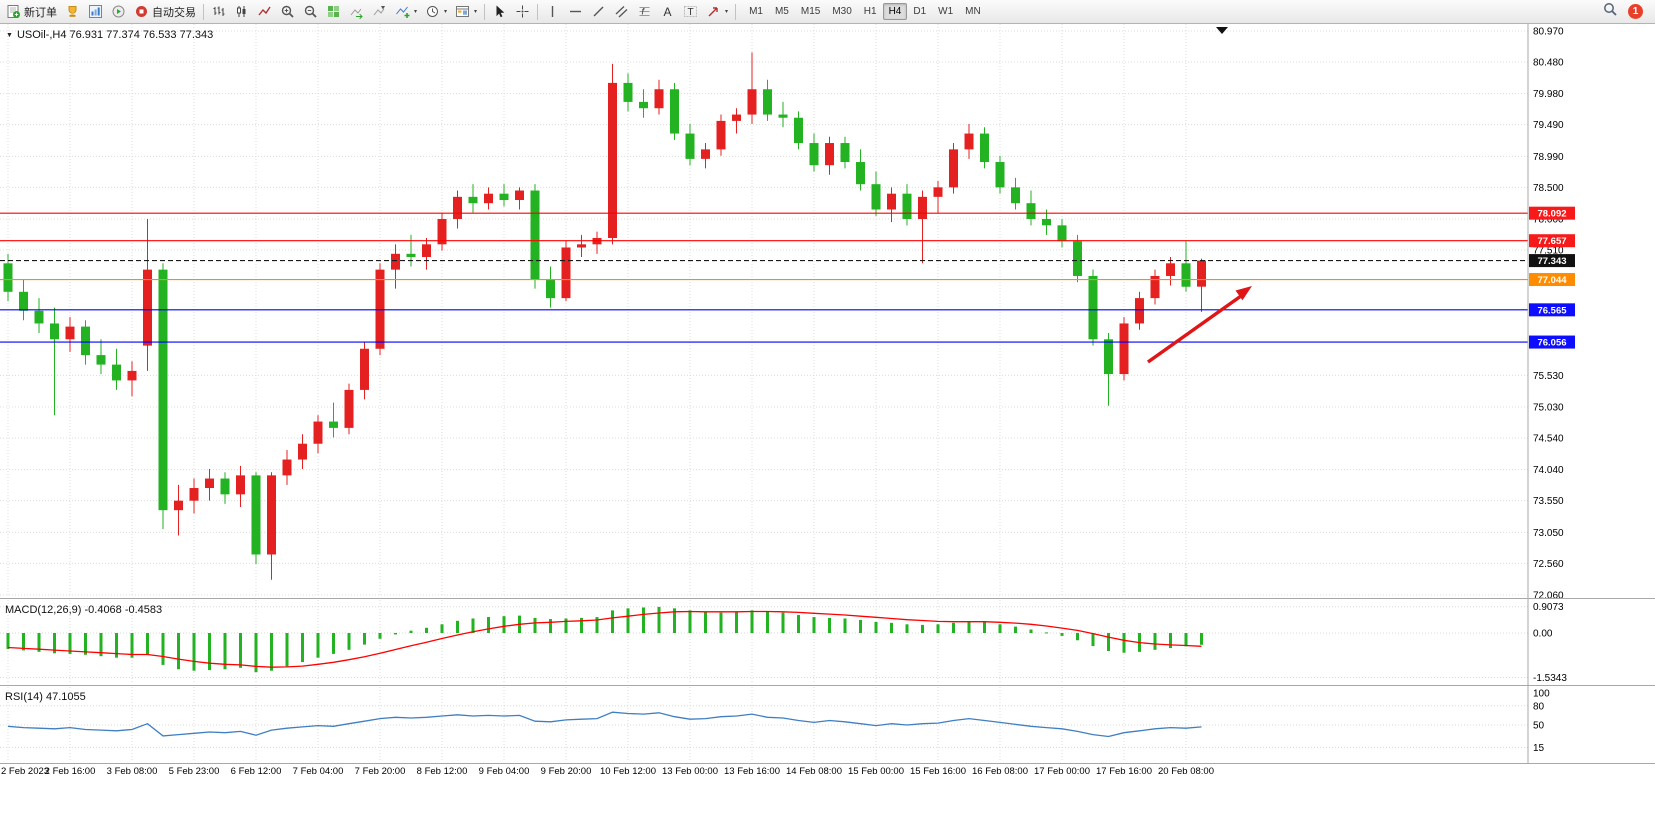  I want to click on rsi-value: 47.1055, so click(65, 697).